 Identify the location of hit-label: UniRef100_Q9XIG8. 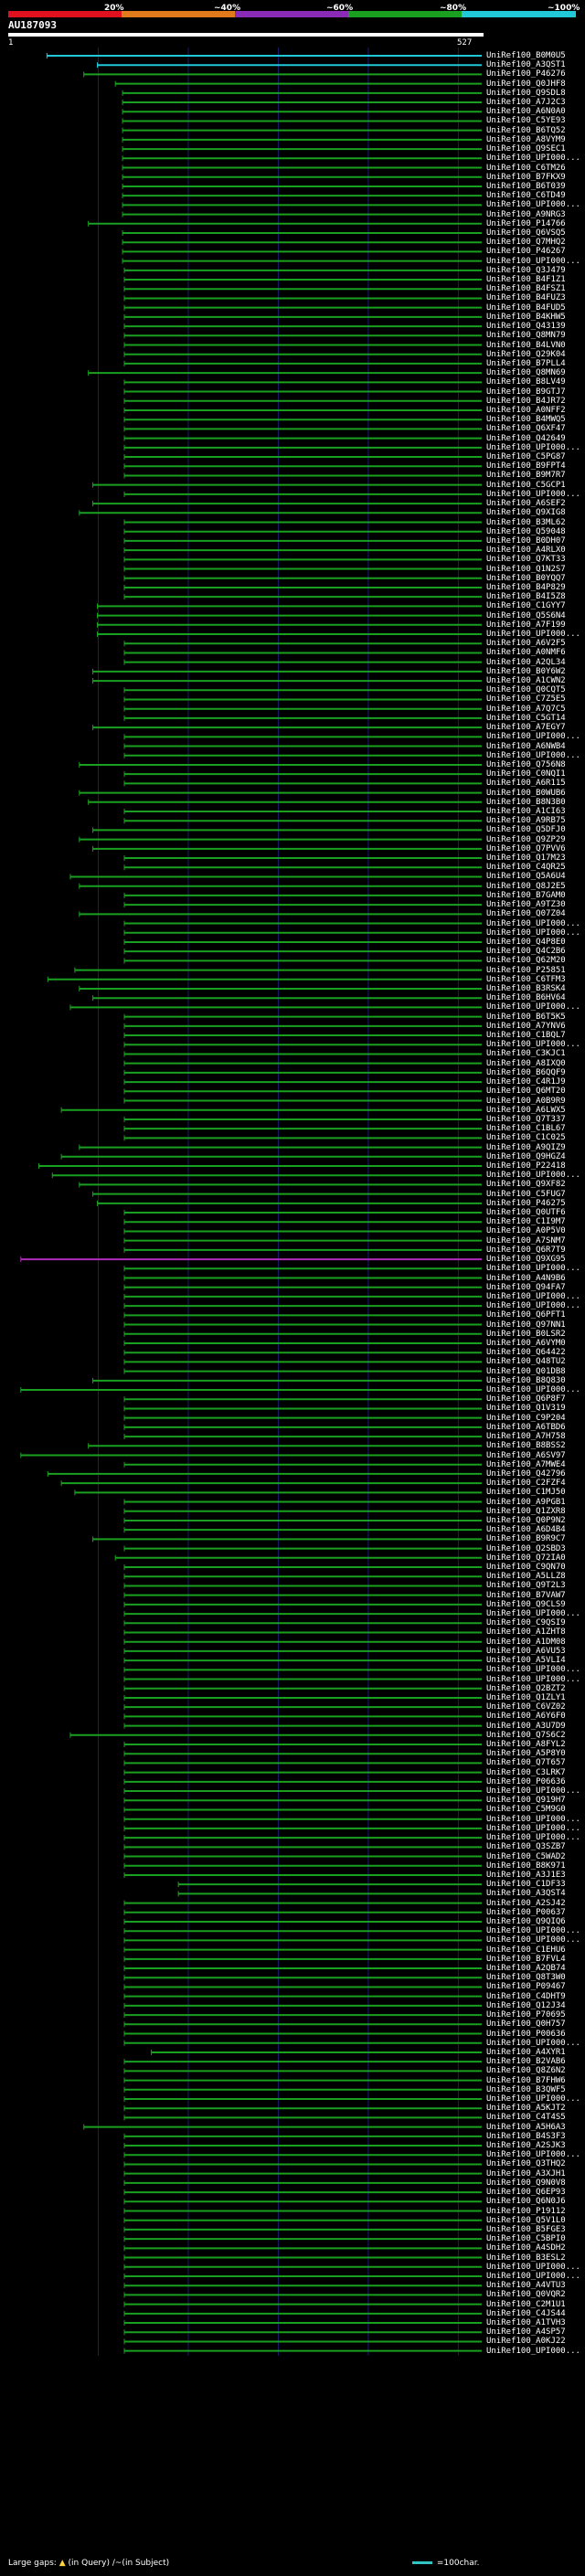
(526, 513).